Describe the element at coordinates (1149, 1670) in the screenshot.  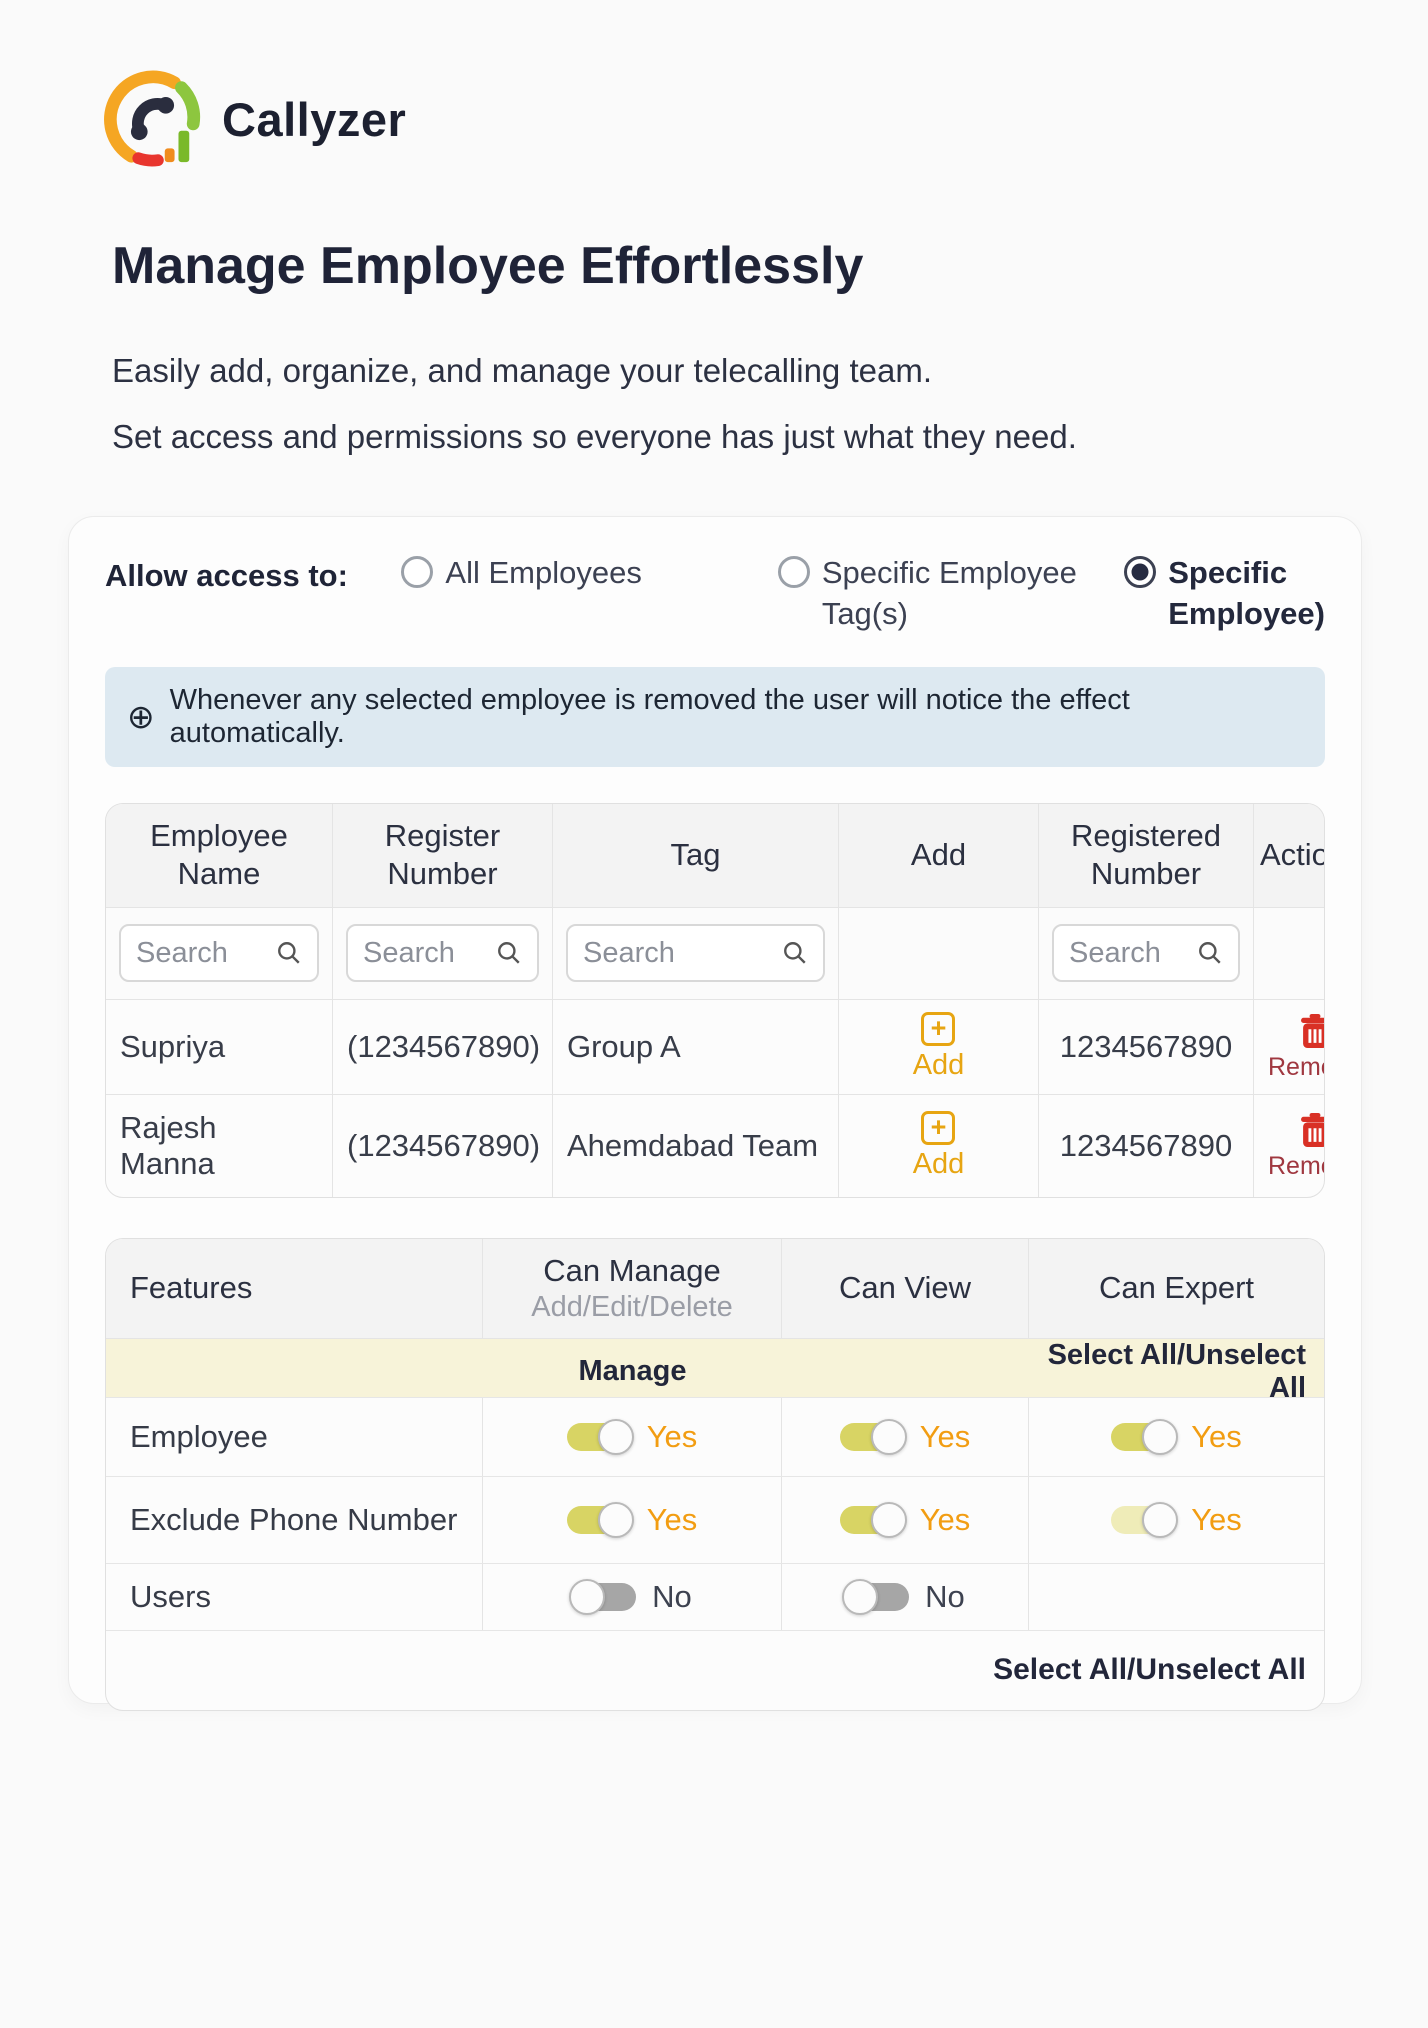
I see `select-all-toggle-bottom: Select All/Unselect All` at that location.